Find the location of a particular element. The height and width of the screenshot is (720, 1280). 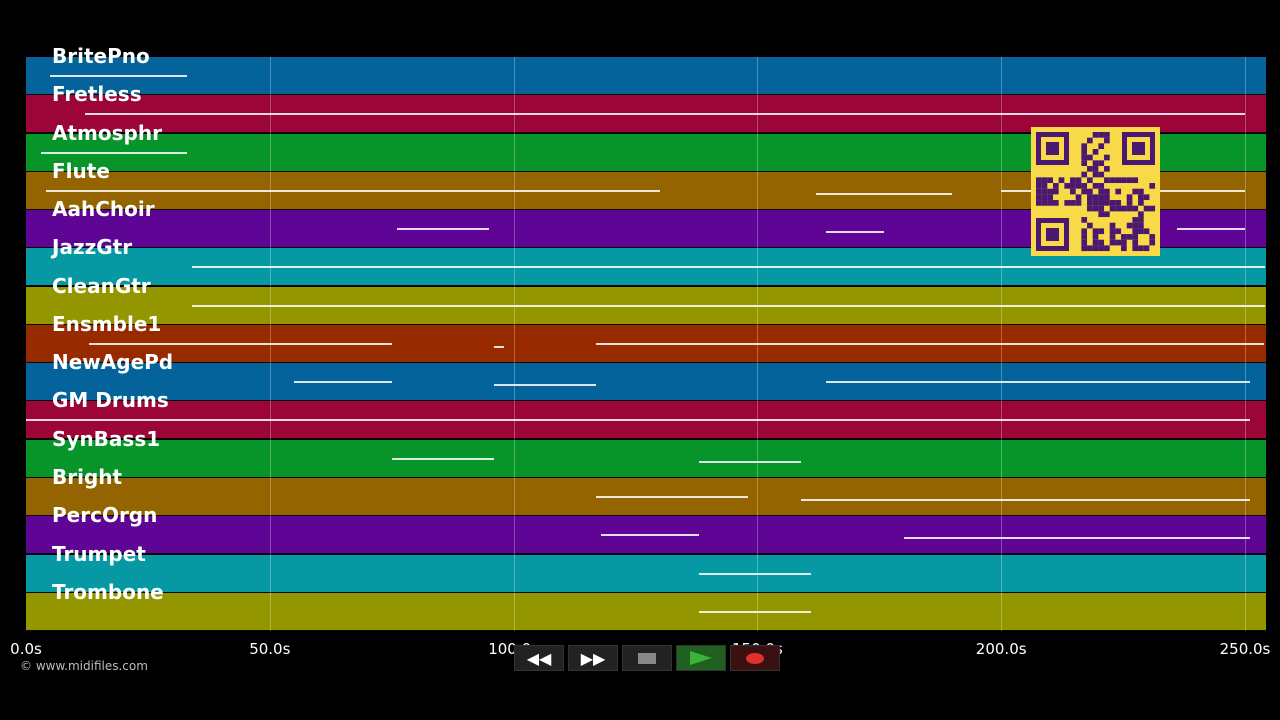

track-label: Fretless is located at coordinates (97, 94).